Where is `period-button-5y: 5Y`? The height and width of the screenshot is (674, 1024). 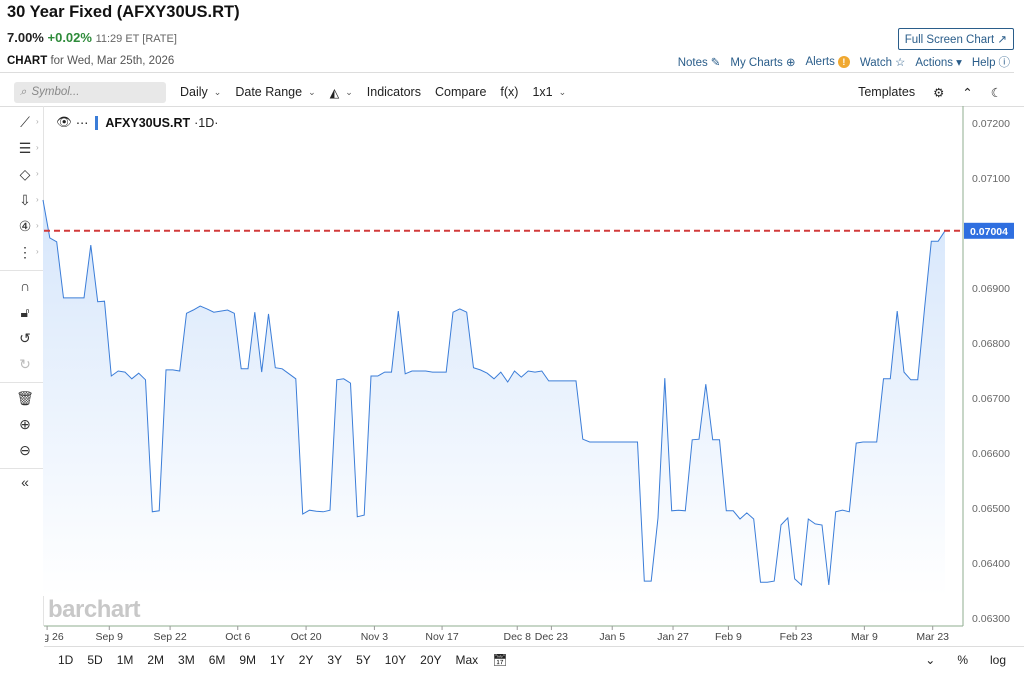
period-button-5y: 5Y is located at coordinates (363, 660).